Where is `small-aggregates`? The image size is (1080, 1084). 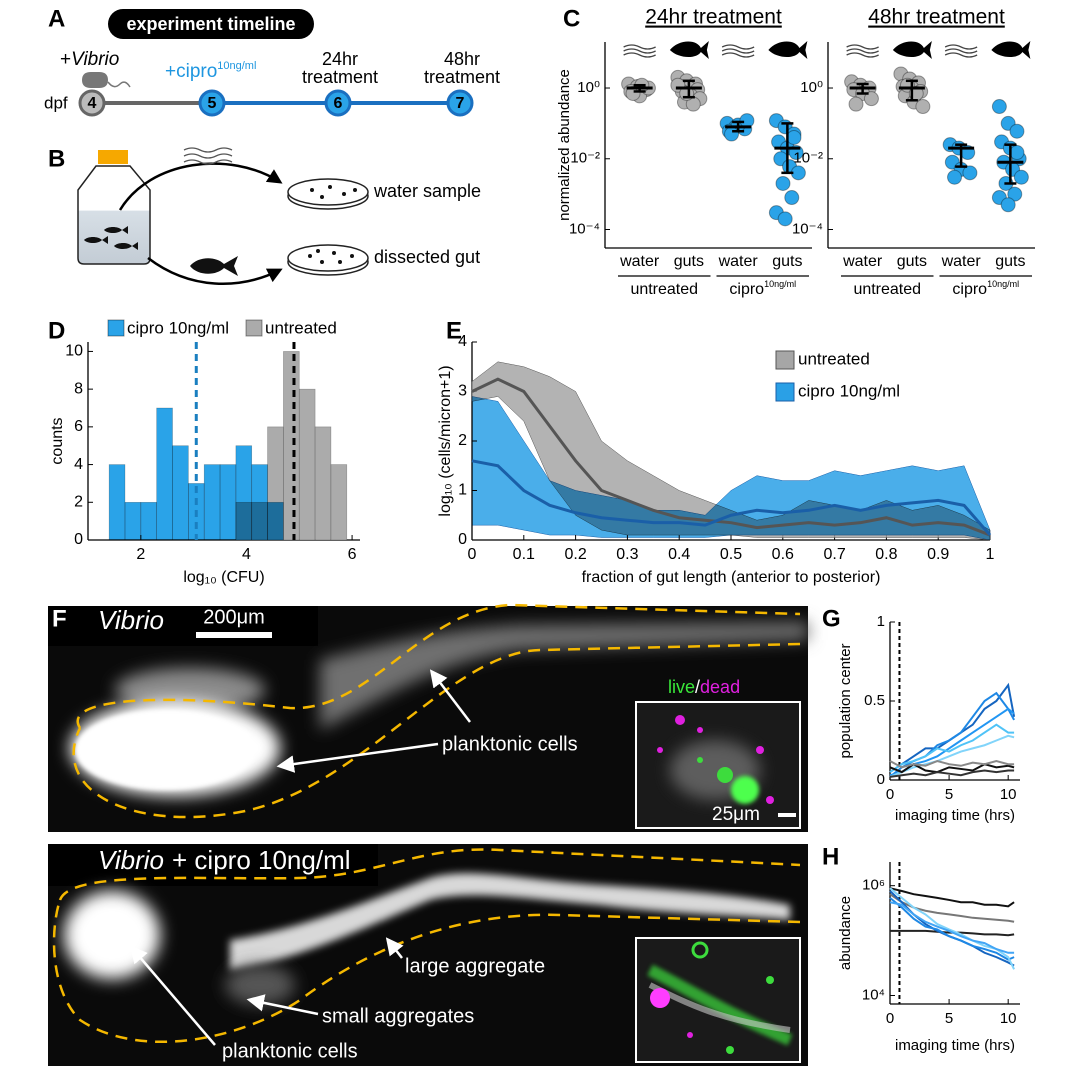 small-aggregates is located at coordinates (260, 985).